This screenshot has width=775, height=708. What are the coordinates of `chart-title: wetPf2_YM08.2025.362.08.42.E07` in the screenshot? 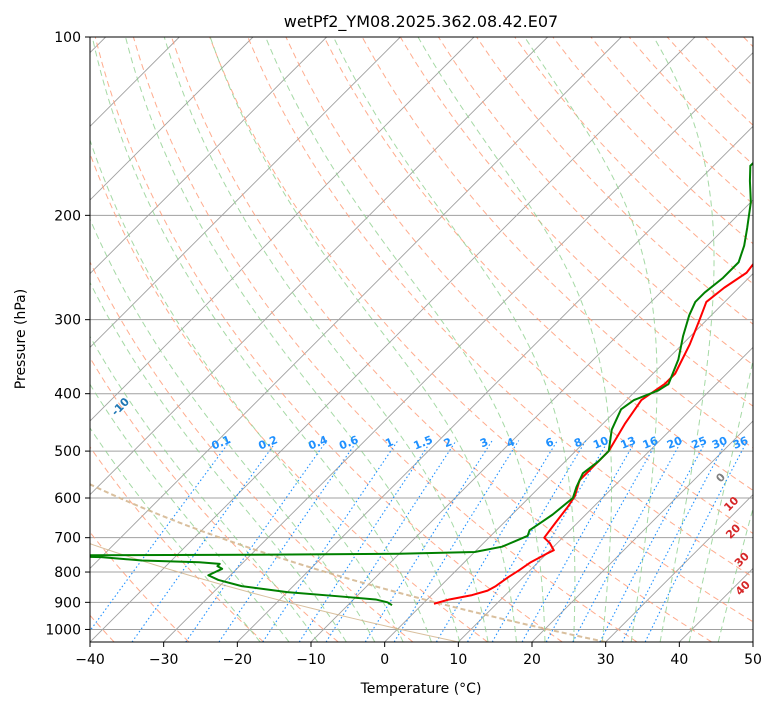 It's located at (421, 22).